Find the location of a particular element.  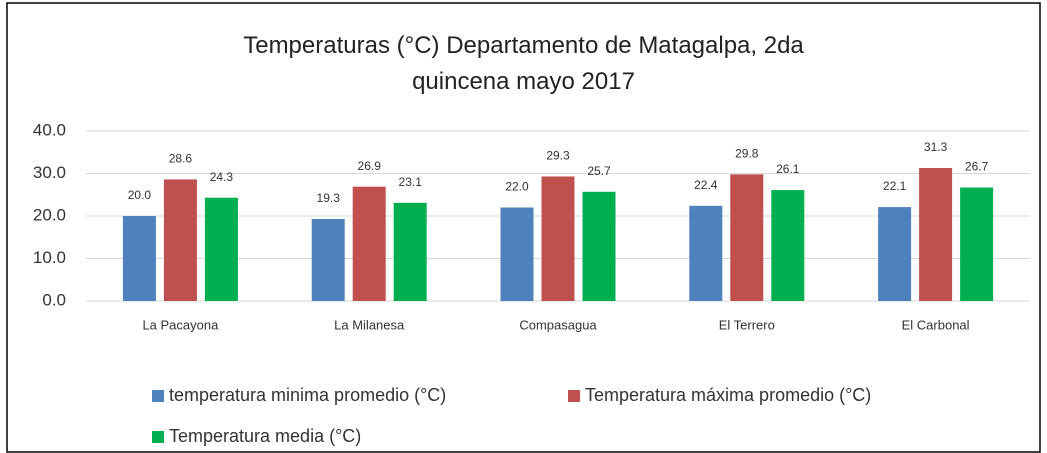

x-tick-label: El Terrero is located at coordinates (747, 324).